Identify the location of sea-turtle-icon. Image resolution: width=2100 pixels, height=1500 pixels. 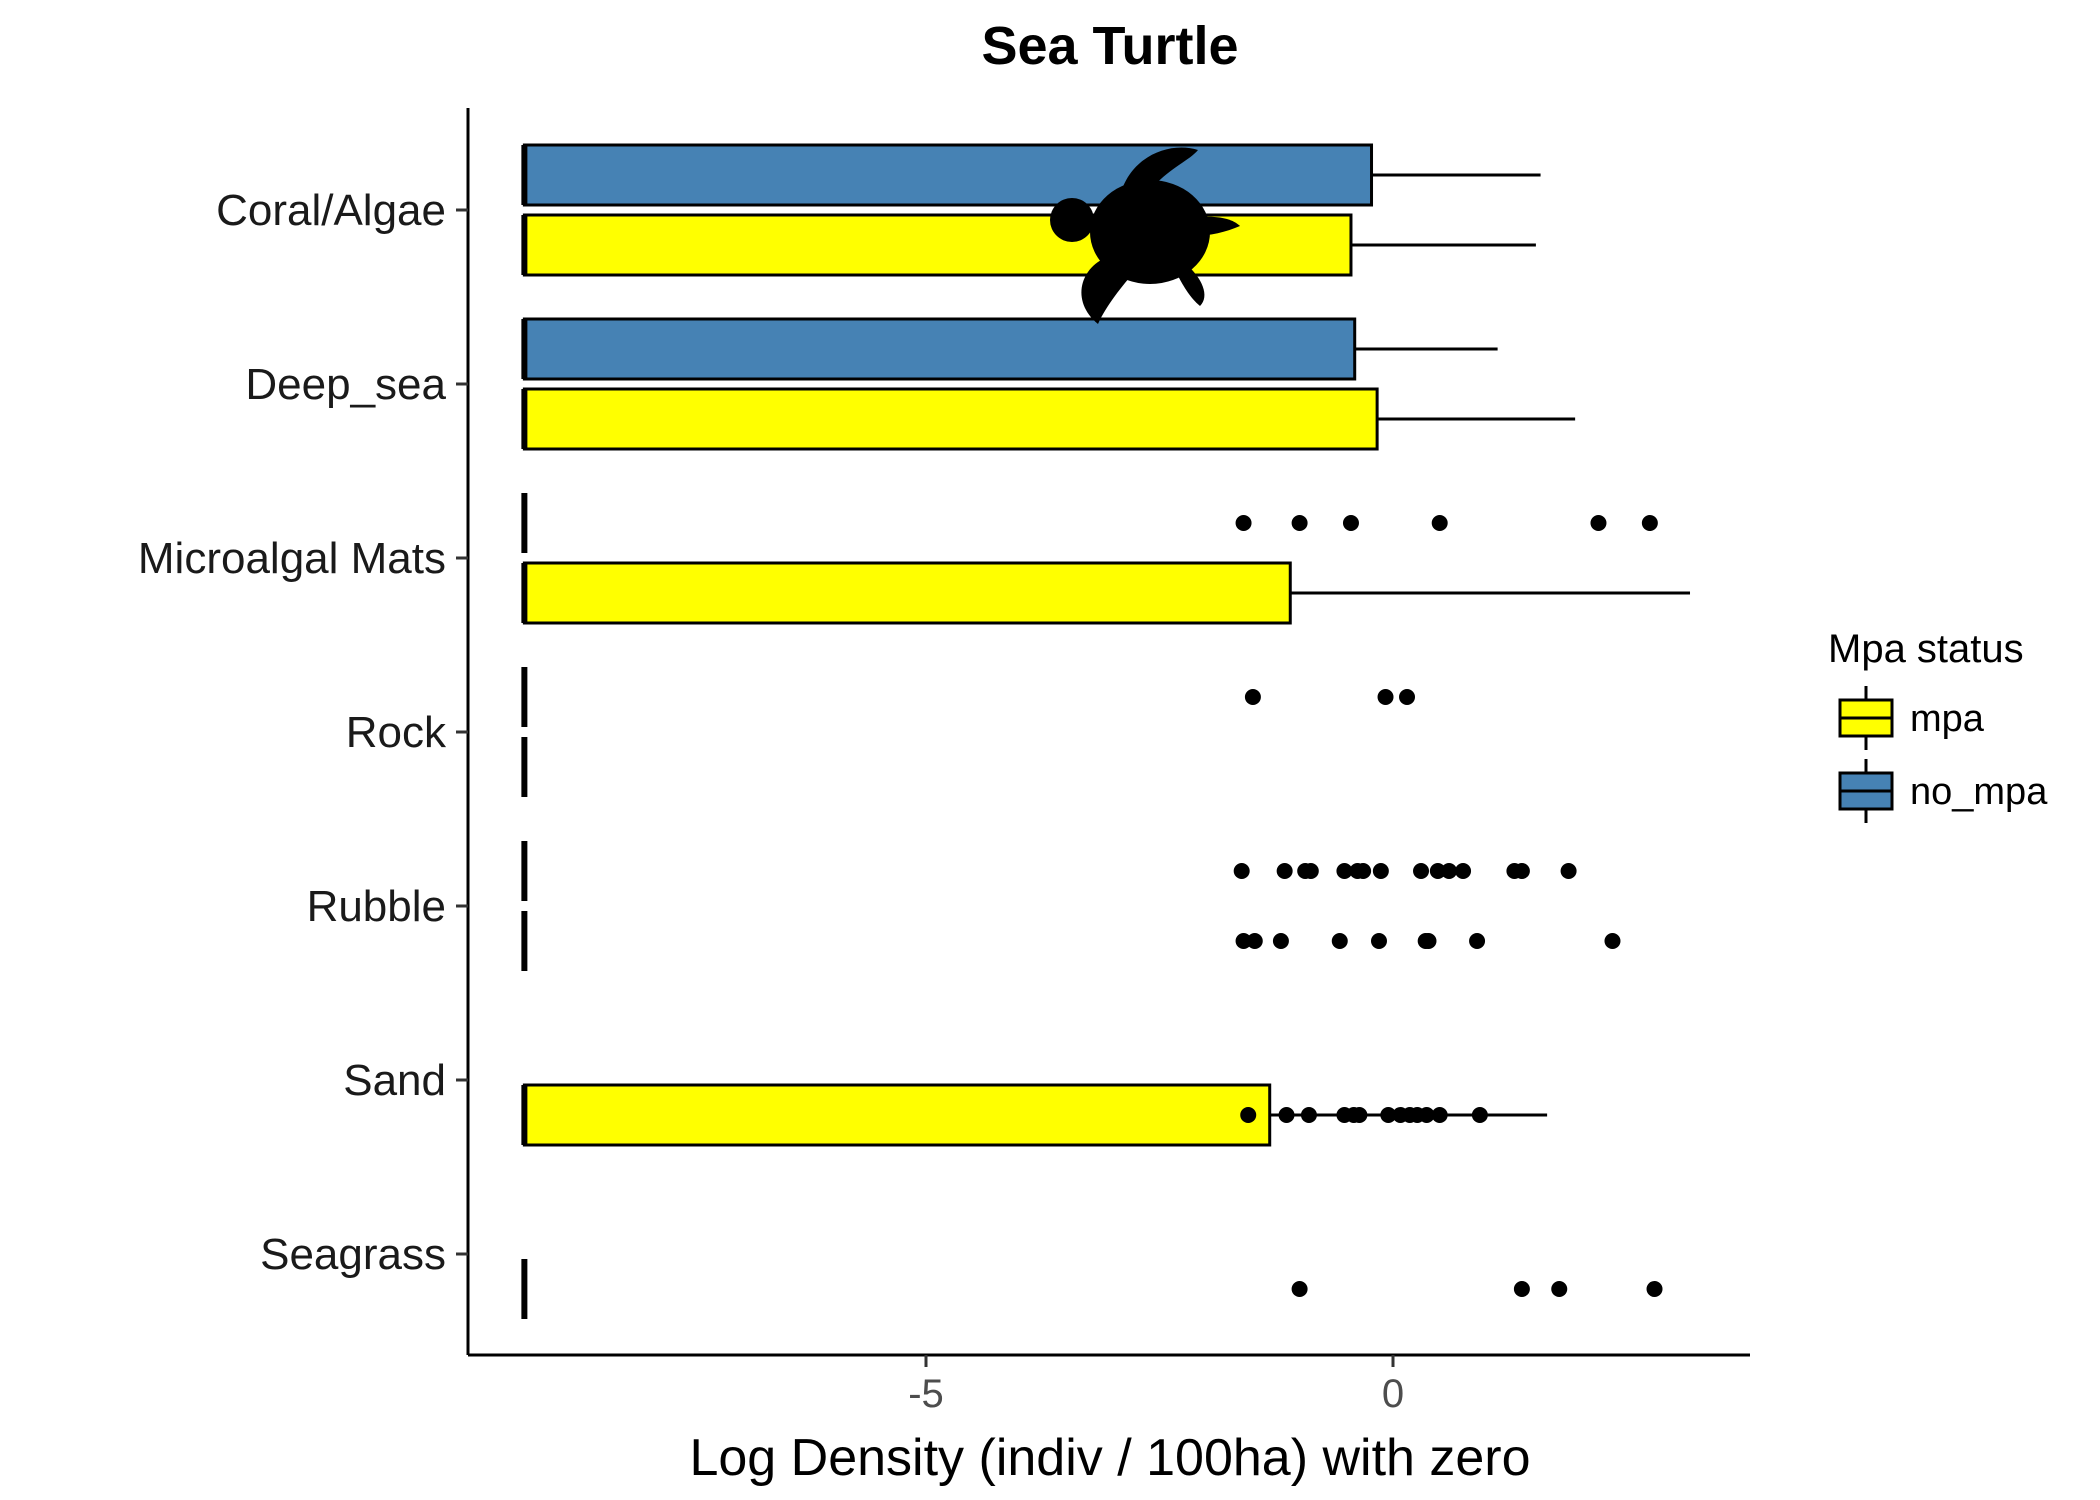
(1145, 235).